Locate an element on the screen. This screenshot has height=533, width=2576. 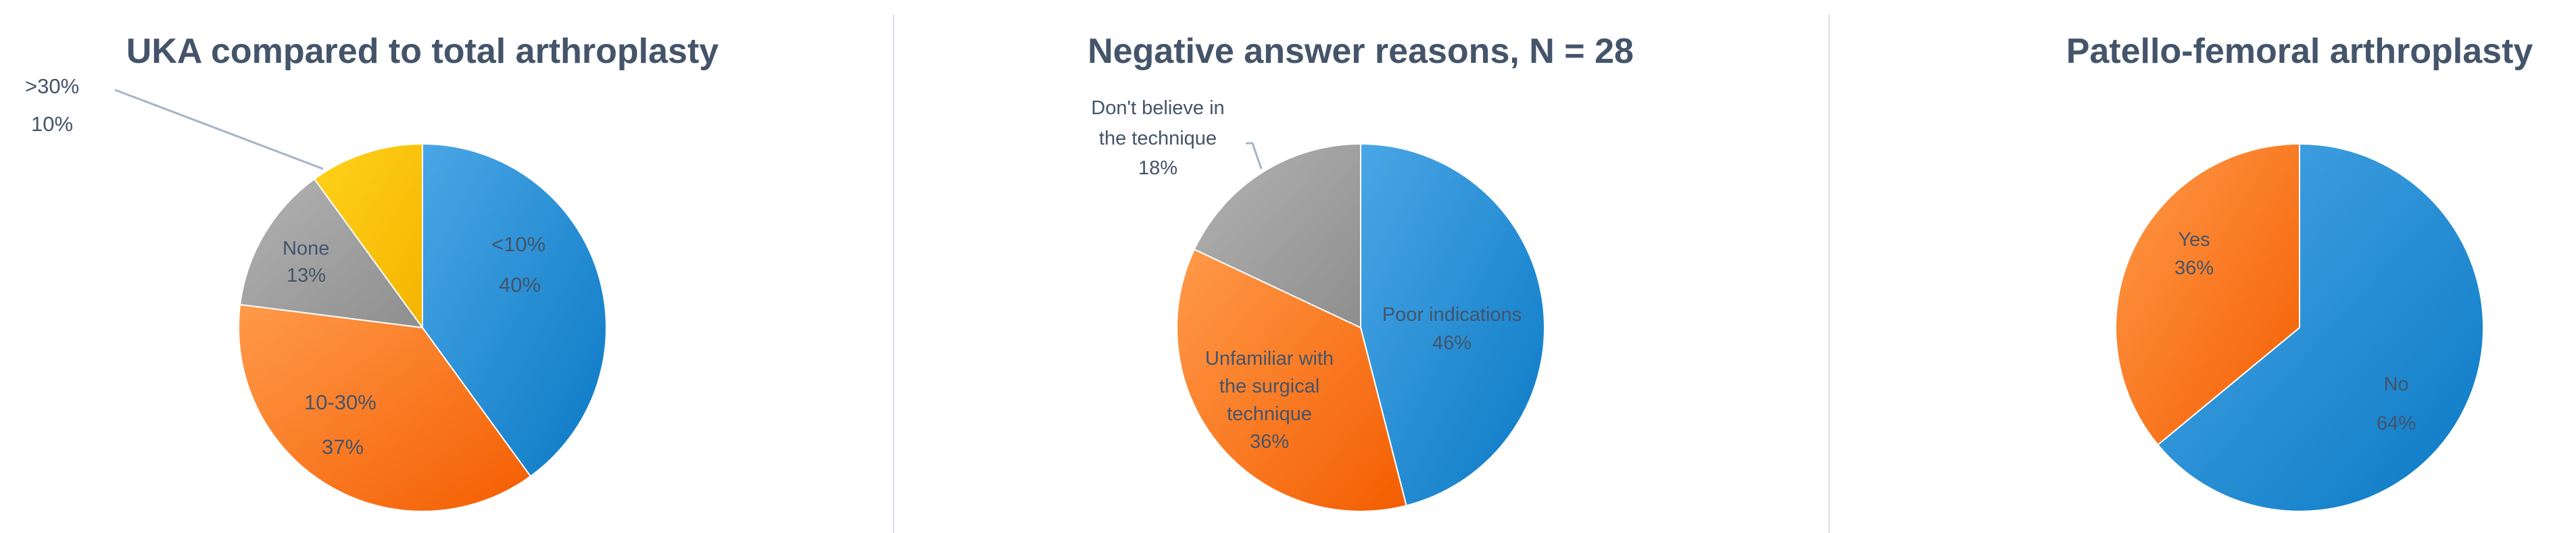
slice-label: No is located at coordinates (2395, 384).